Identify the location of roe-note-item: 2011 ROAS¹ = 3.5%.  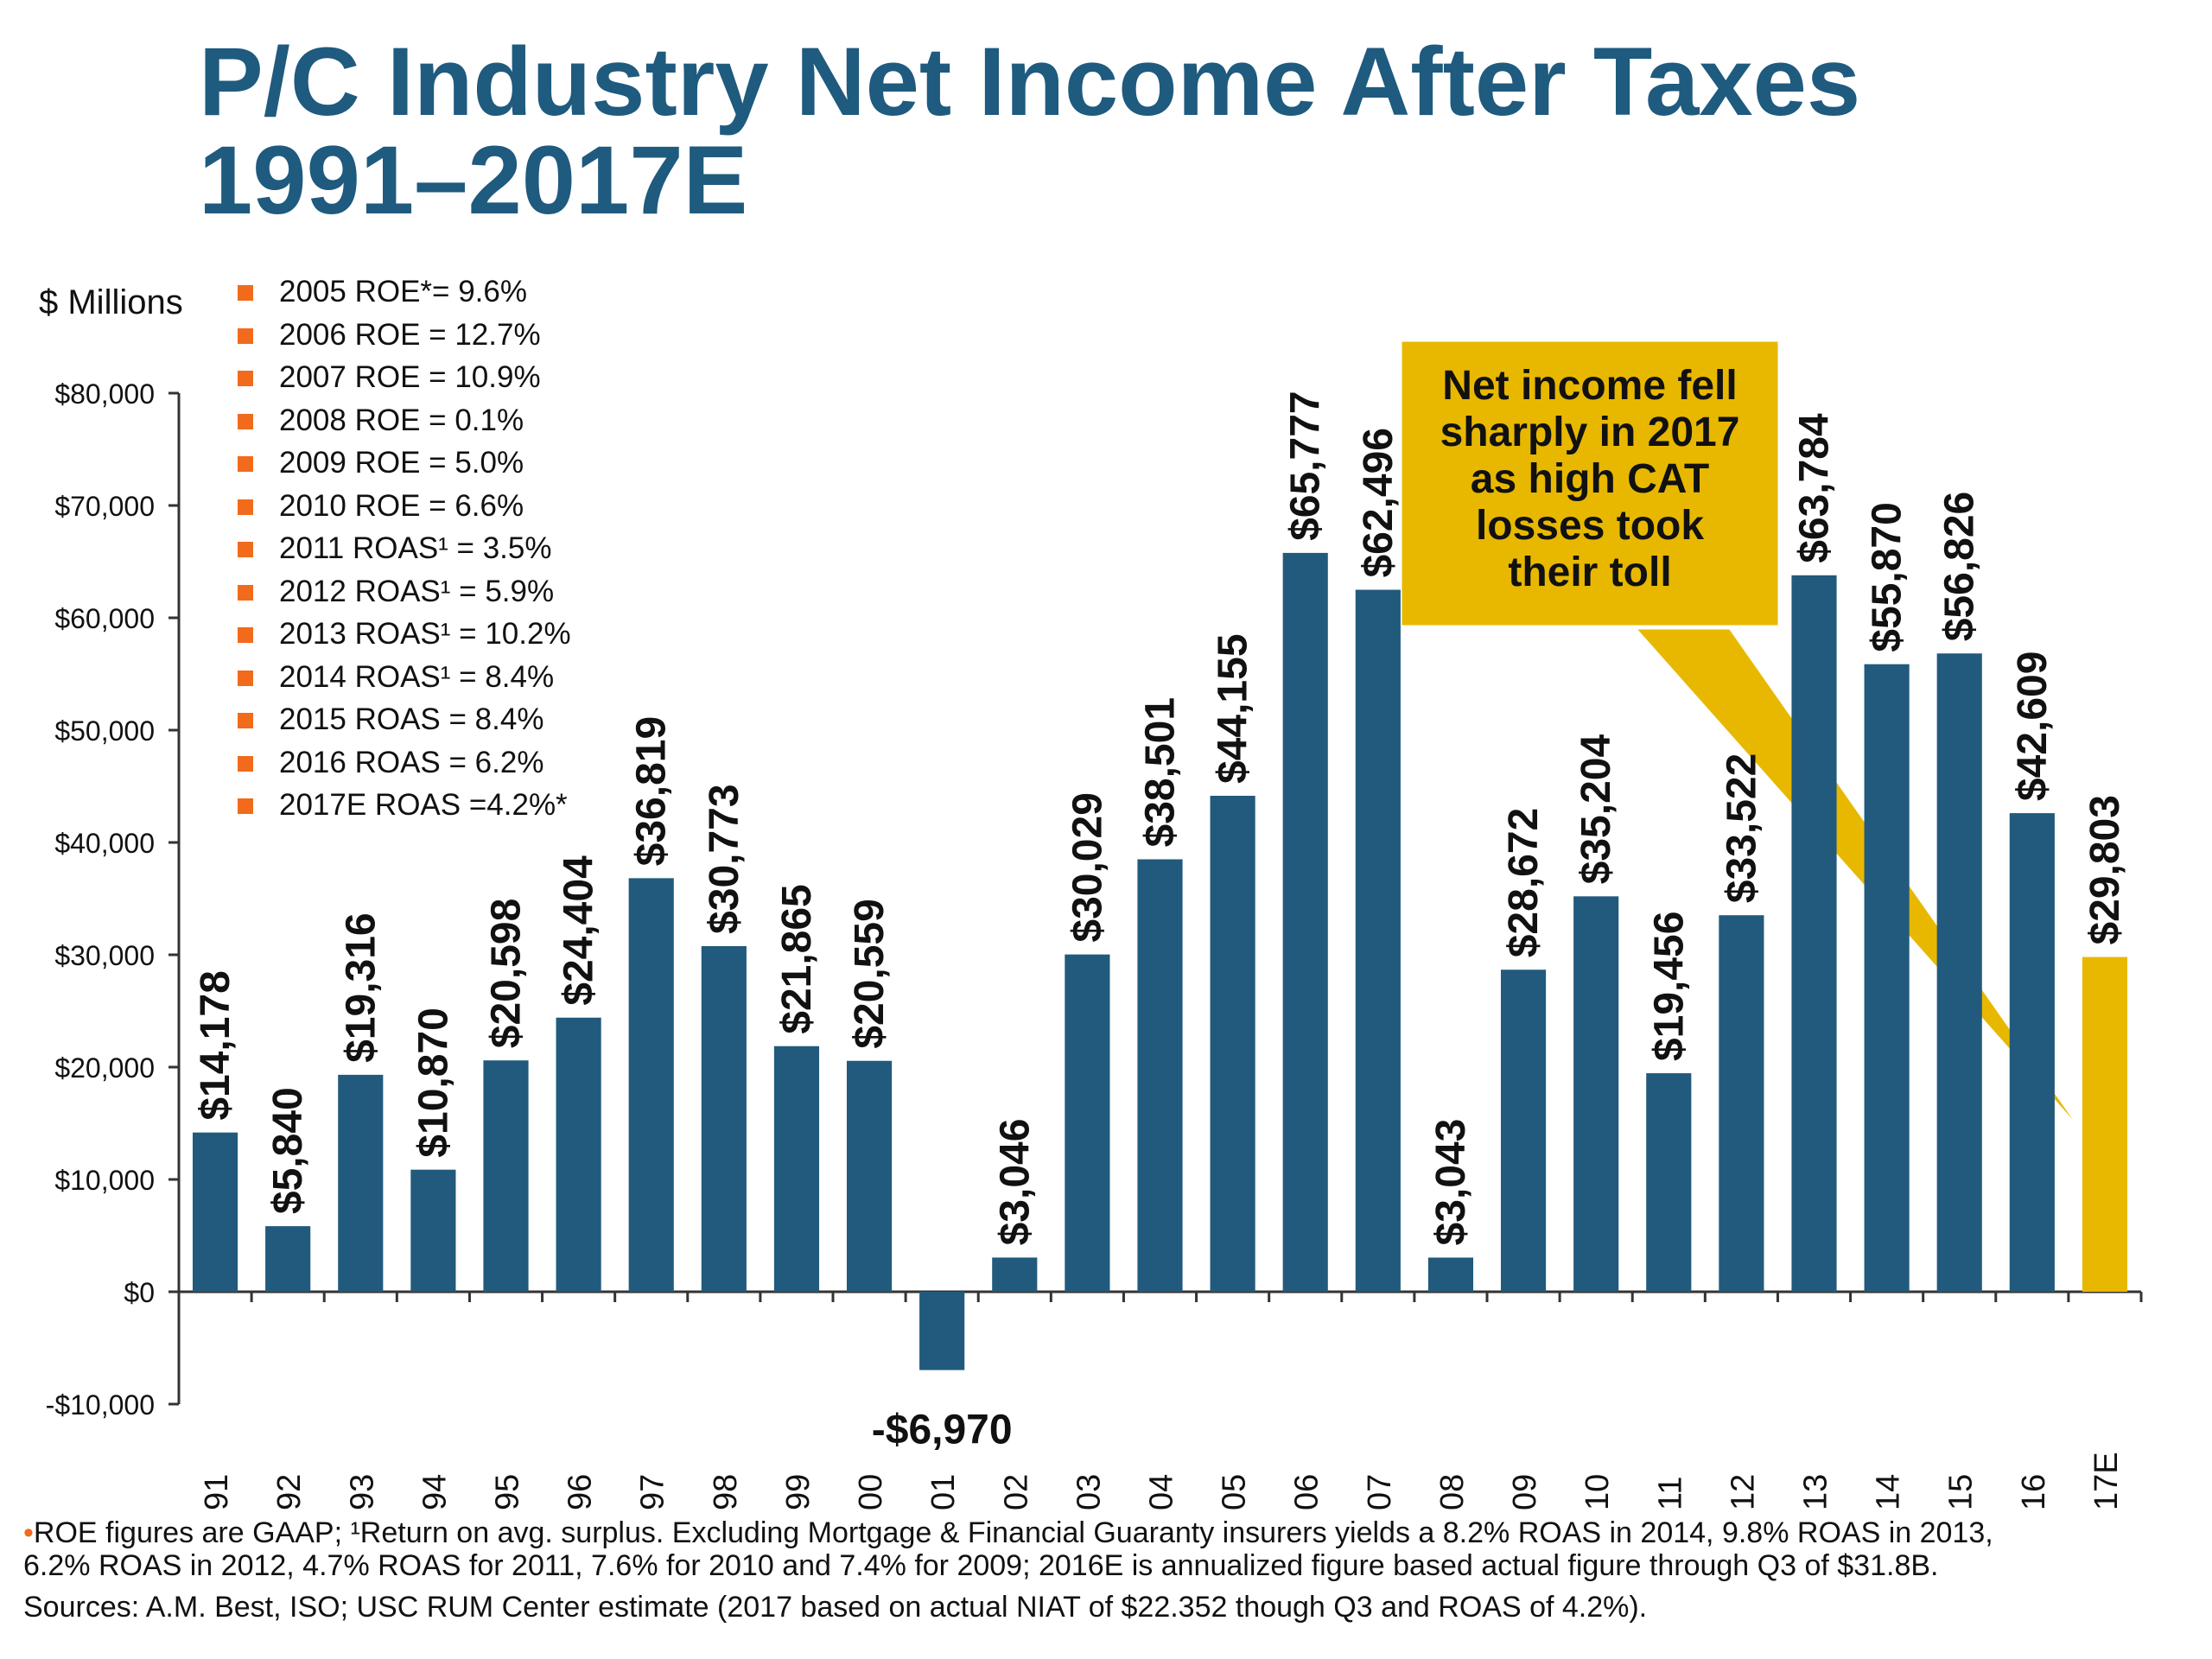
(404, 553).